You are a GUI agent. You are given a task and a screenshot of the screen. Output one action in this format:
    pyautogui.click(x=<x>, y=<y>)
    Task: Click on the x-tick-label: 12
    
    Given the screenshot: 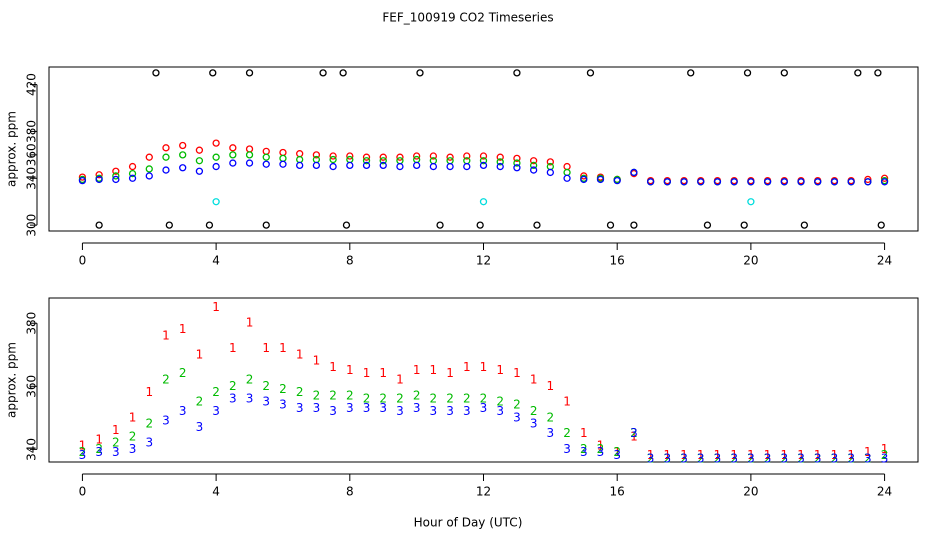 What is the action you would take?
    pyautogui.click(x=483, y=261)
    